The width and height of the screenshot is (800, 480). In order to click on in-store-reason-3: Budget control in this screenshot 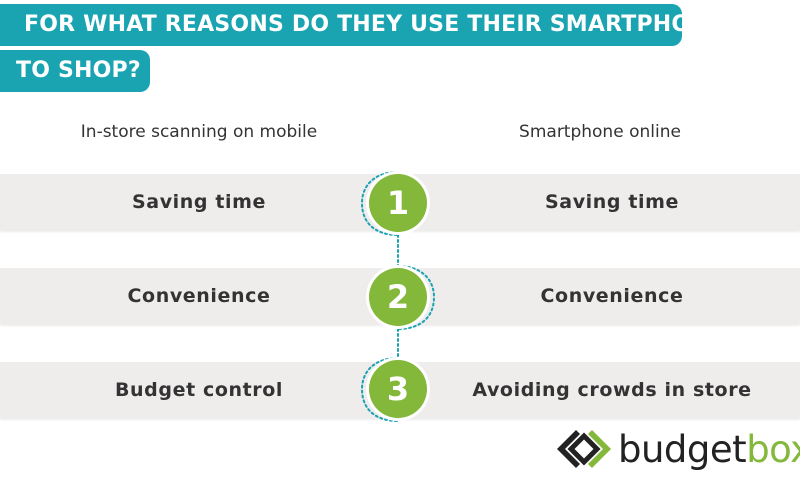, I will do `click(199, 390)`.